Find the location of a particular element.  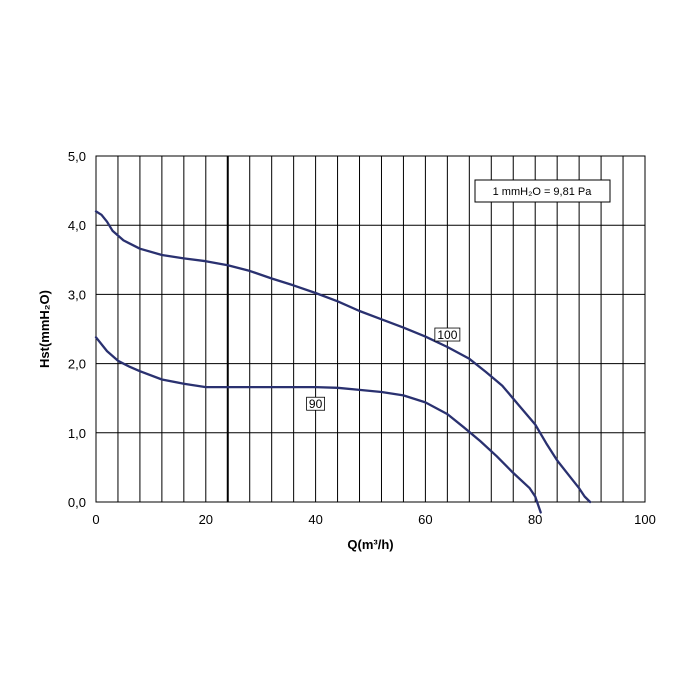

curve-label-90: 90 is located at coordinates (316, 404).